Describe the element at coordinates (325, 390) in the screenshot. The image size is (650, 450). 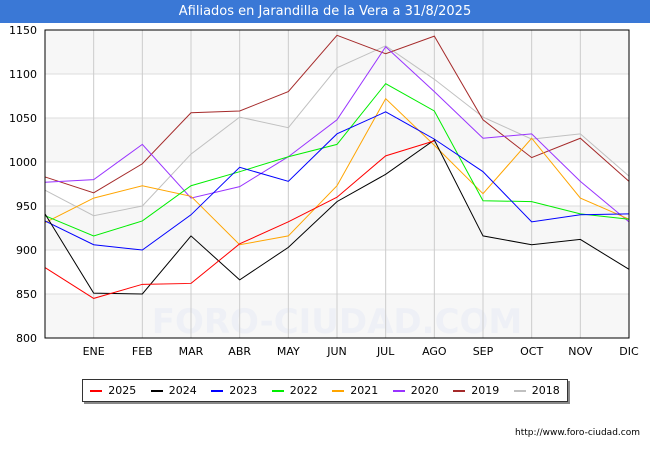
I see `legend: 2025 2024 2023 2022 2021 2020 2019 2018` at that location.